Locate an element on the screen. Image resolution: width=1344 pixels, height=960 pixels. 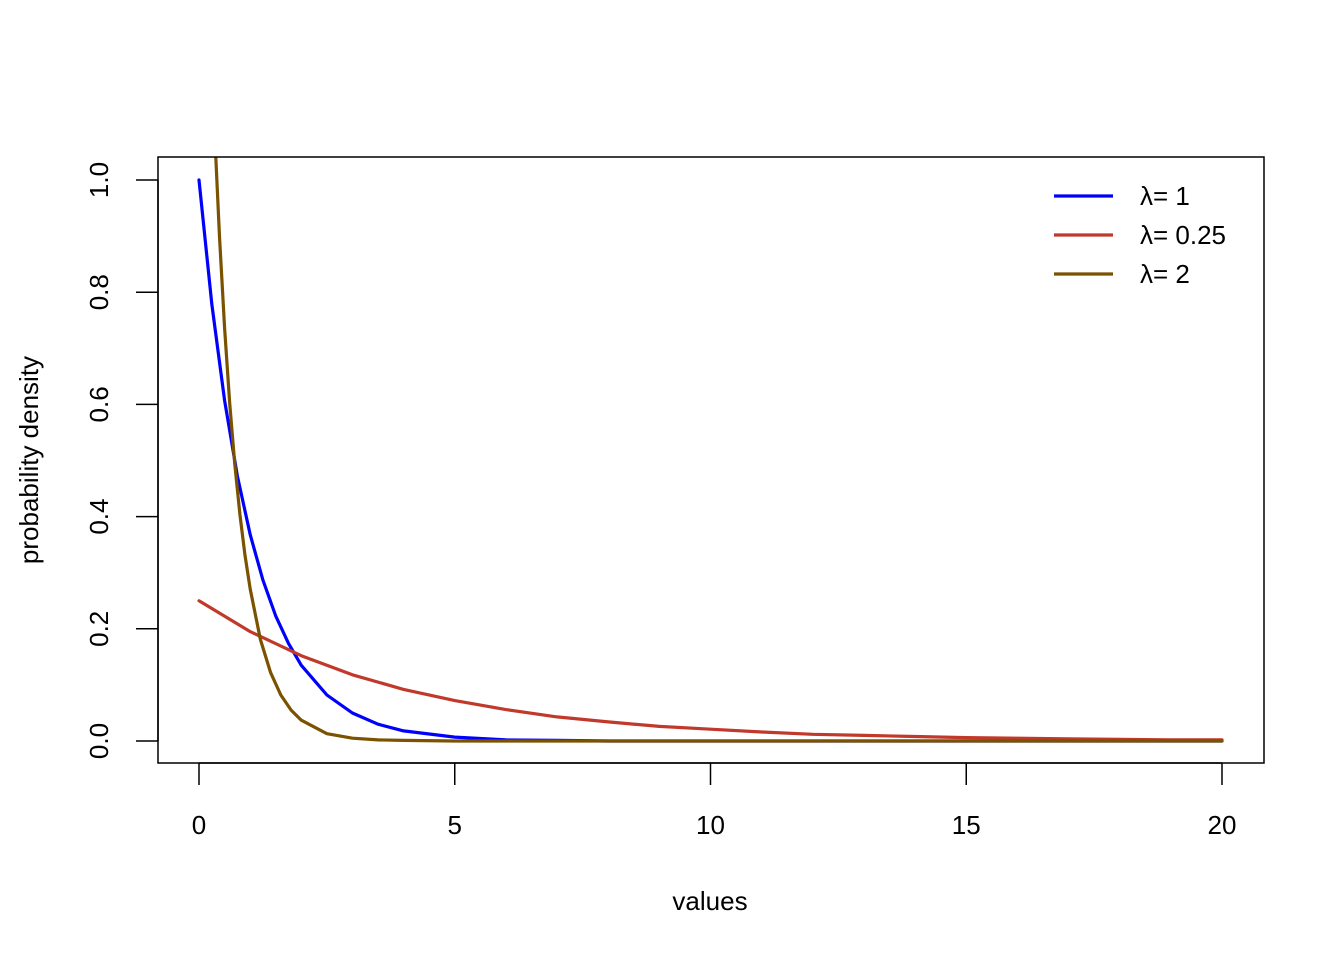
legend-label-3: λ= 2 is located at coordinates (1165, 274).